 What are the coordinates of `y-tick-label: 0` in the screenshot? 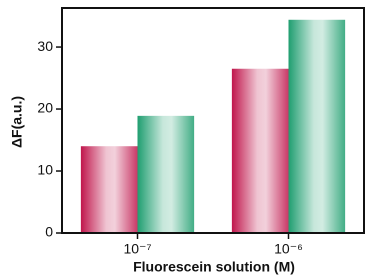 It's located at (49, 232).